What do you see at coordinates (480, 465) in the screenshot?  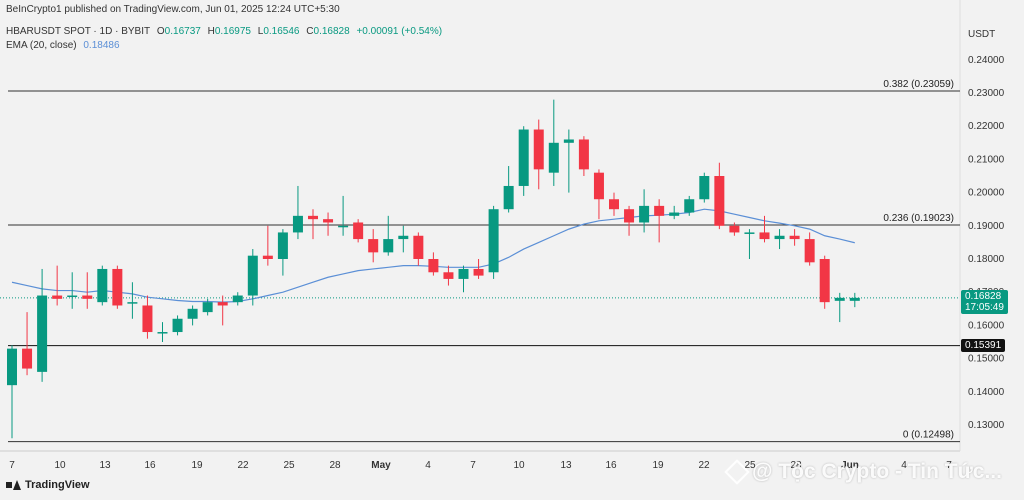 I see `time-axis: 7 10 13 16 19 22 25 28 May 4 7 10 13 16 19 22 25 28 Jun 4 7` at bounding box center [480, 465].